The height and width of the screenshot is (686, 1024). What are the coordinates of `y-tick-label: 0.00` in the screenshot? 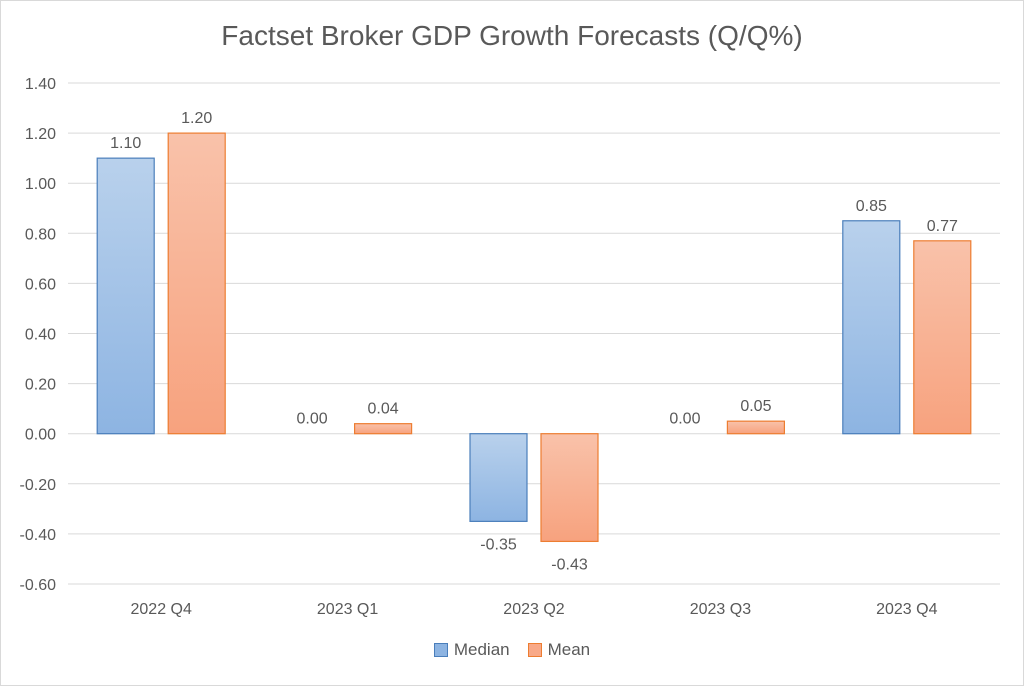 It's located at (40, 435).